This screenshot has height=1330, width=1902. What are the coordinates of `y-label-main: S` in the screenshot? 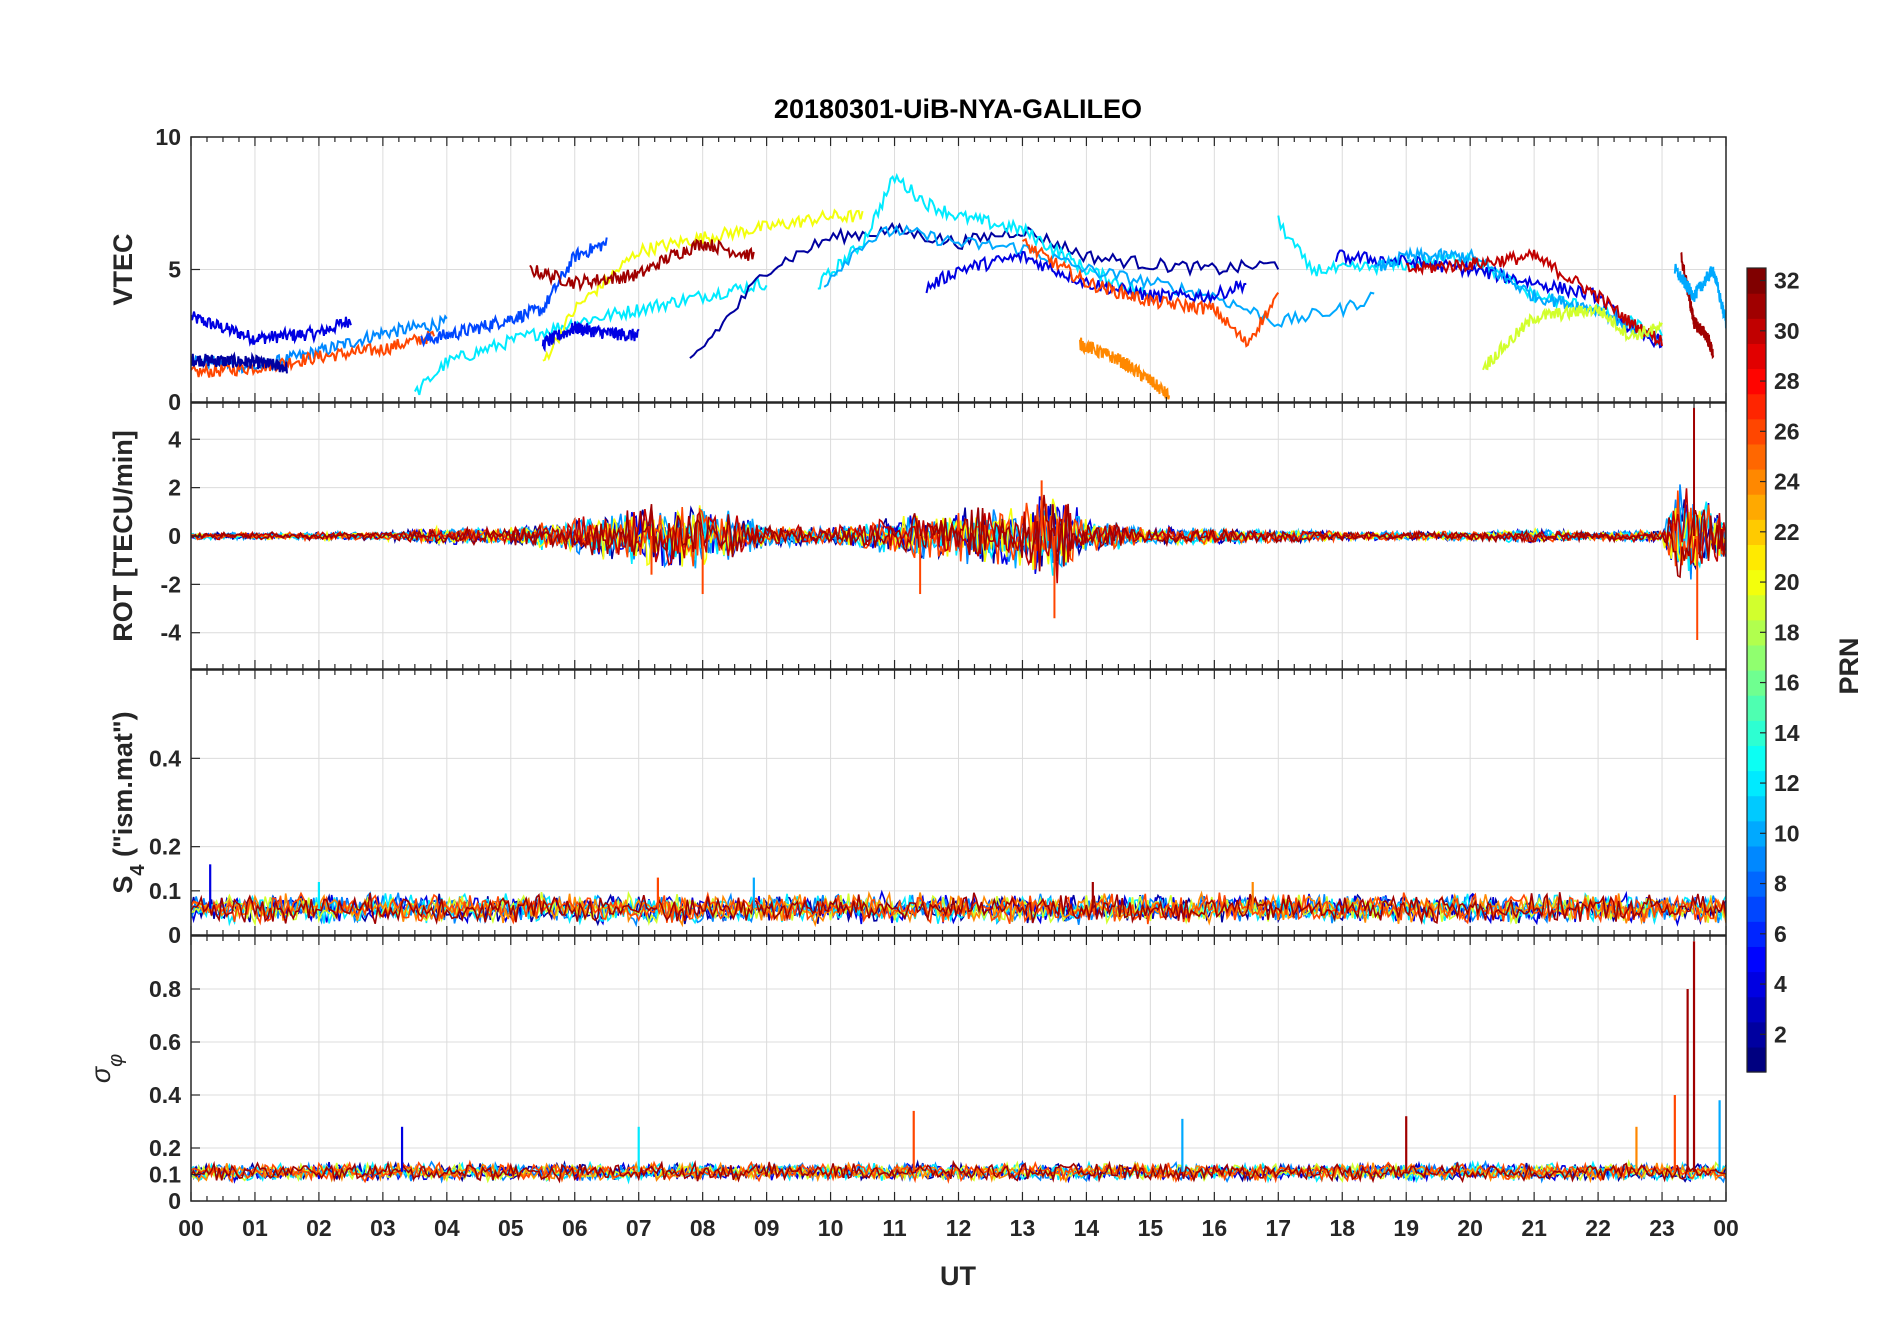 It's located at (123, 885).